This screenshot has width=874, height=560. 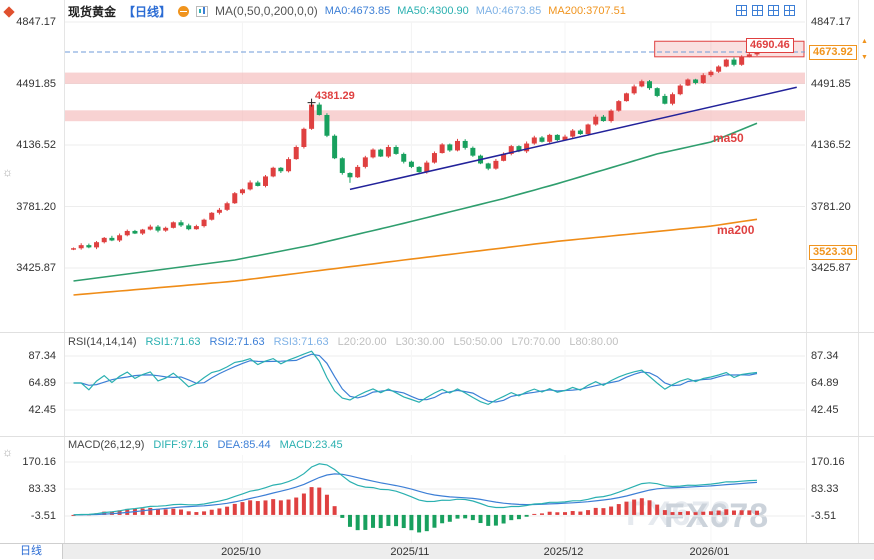 I want to click on ma50-line-label: ma50, so click(x=728, y=138).